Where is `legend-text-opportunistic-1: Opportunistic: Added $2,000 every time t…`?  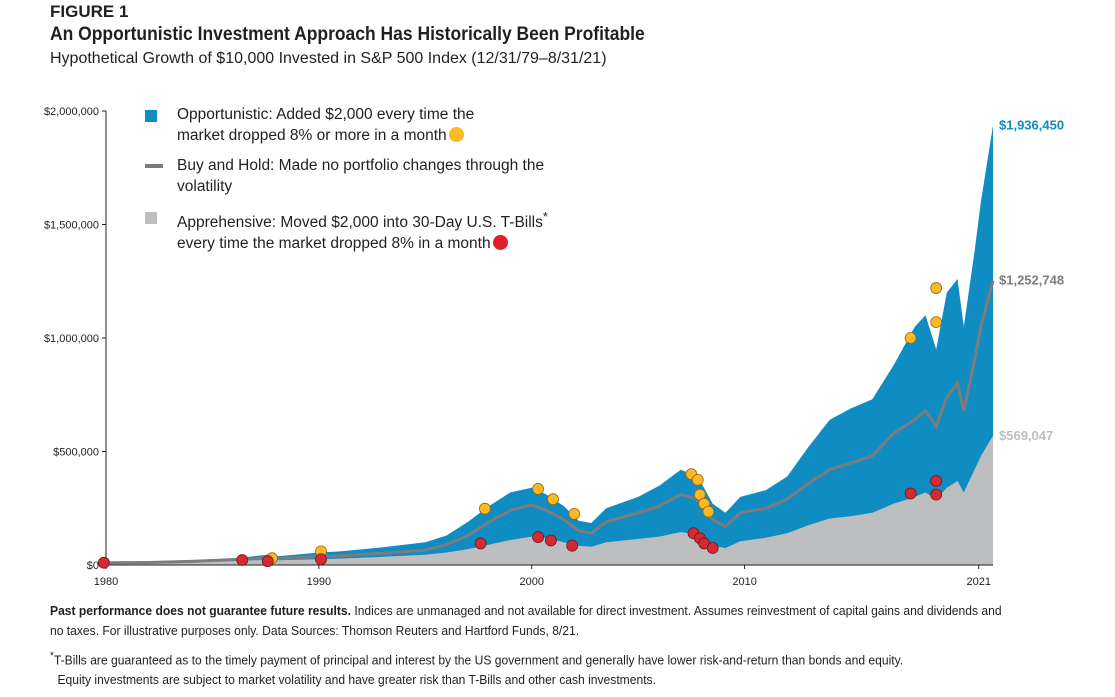 legend-text-opportunistic-1: Opportunistic: Added $2,000 every time t… is located at coordinates (326, 114).